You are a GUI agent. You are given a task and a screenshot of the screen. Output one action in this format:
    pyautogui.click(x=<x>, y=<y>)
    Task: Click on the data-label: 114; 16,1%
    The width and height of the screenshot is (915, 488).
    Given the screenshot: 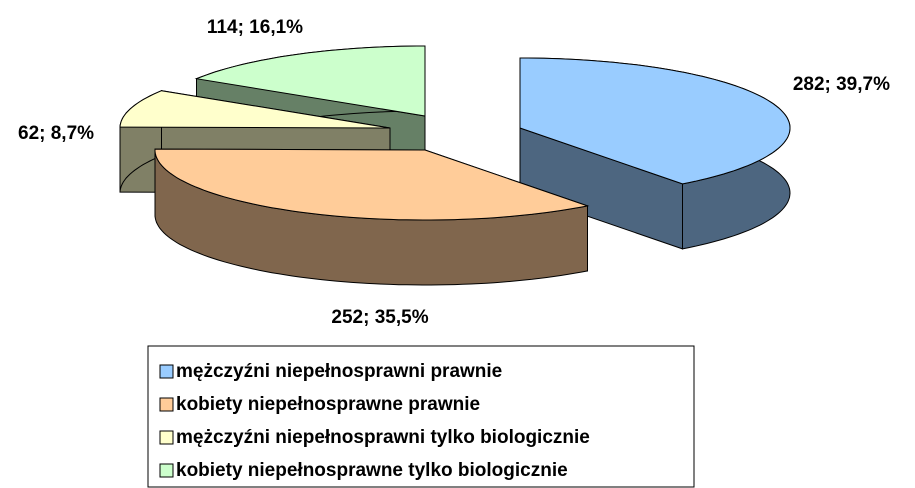 What is the action you would take?
    pyautogui.click(x=255, y=27)
    